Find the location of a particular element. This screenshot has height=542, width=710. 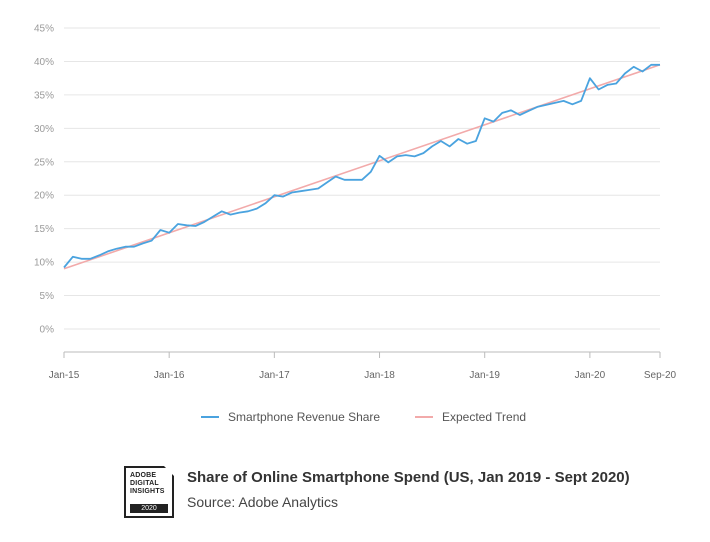

legend-label-expected-trend: Expected Trend is located at coordinates (484, 417).